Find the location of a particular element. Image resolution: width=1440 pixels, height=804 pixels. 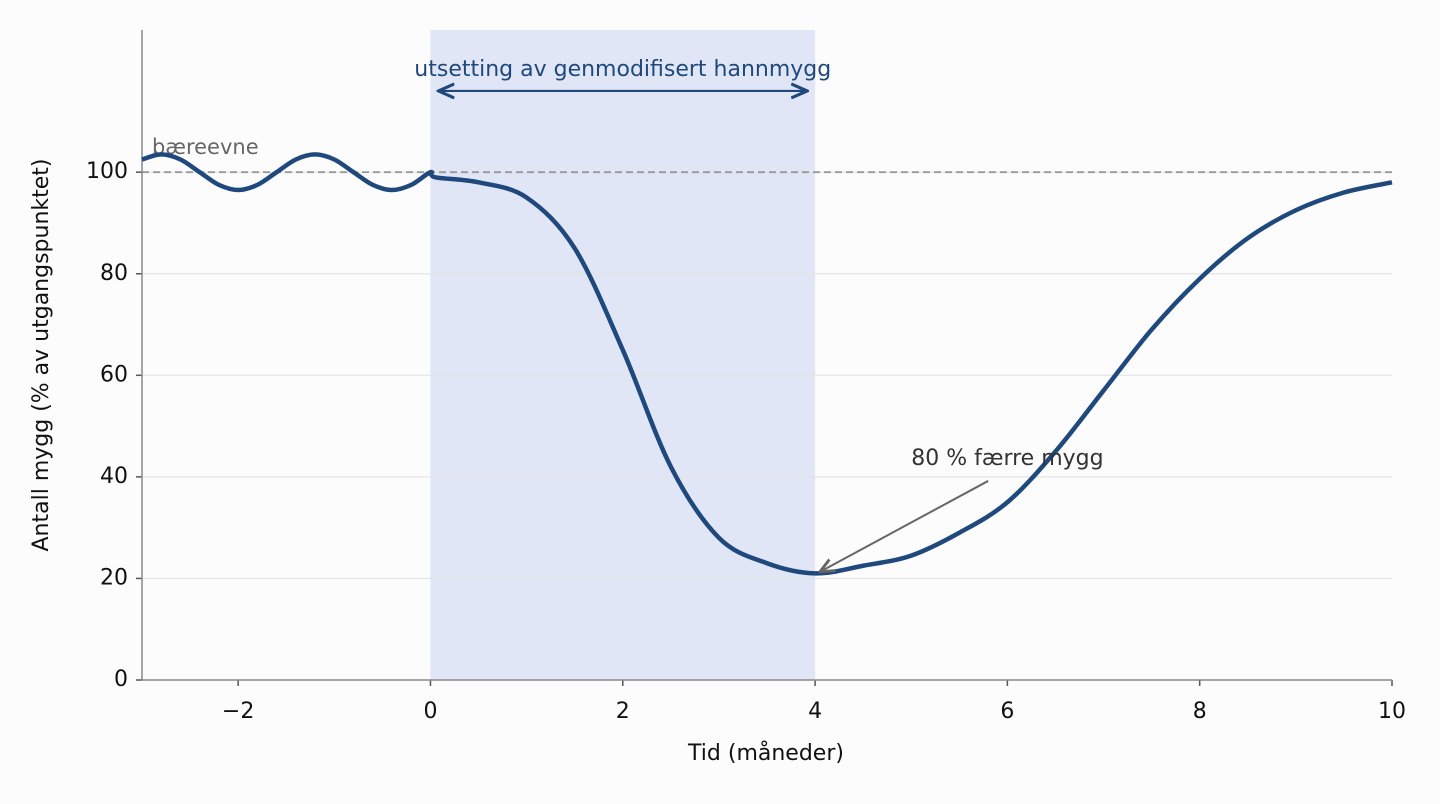

annotation-arrow is located at coordinates (904, 526).